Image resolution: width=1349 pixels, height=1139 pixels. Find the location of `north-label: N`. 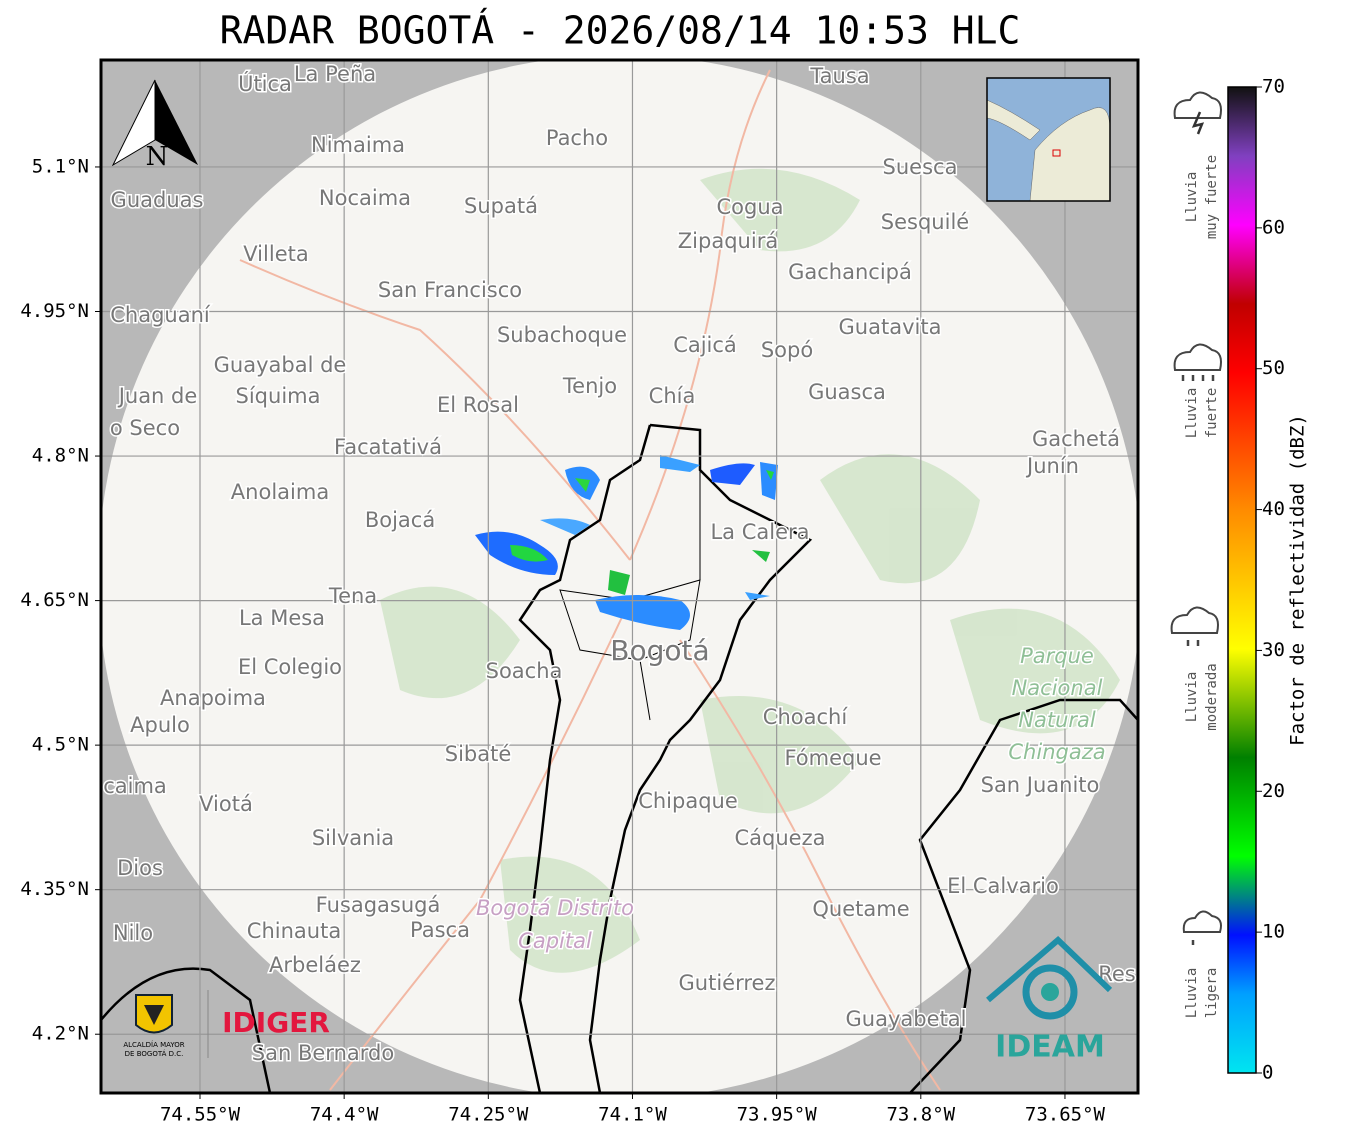

north-label: N is located at coordinates (157, 157).